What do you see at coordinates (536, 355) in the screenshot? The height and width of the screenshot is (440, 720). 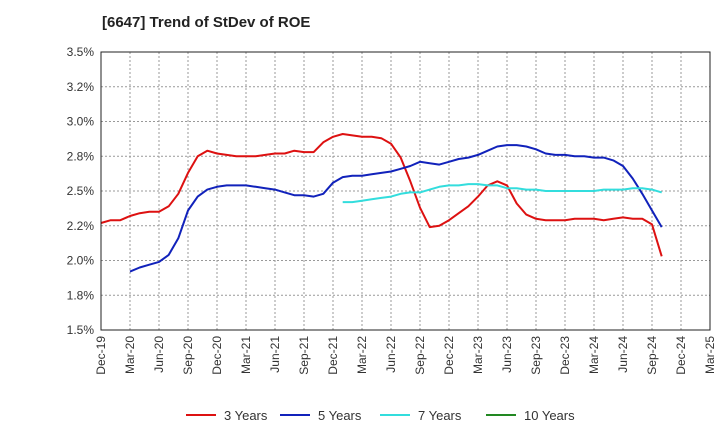 I see `x-tick-label: Sep-23` at bounding box center [536, 355].